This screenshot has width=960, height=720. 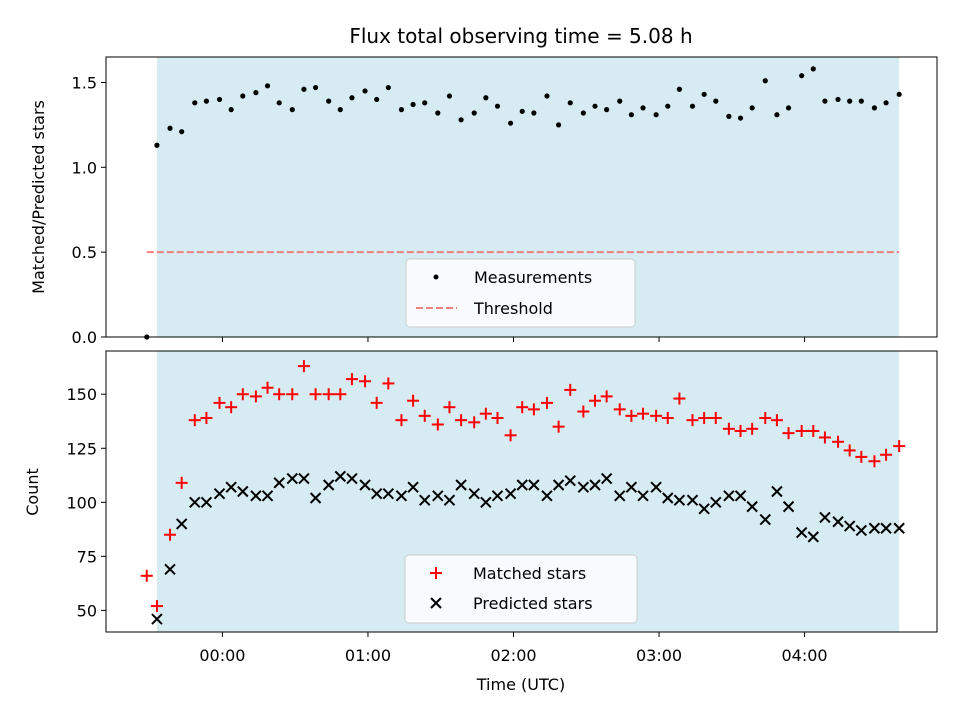 What do you see at coordinates (436, 277) in the screenshot?
I see `legend-measurements-marker` at bounding box center [436, 277].